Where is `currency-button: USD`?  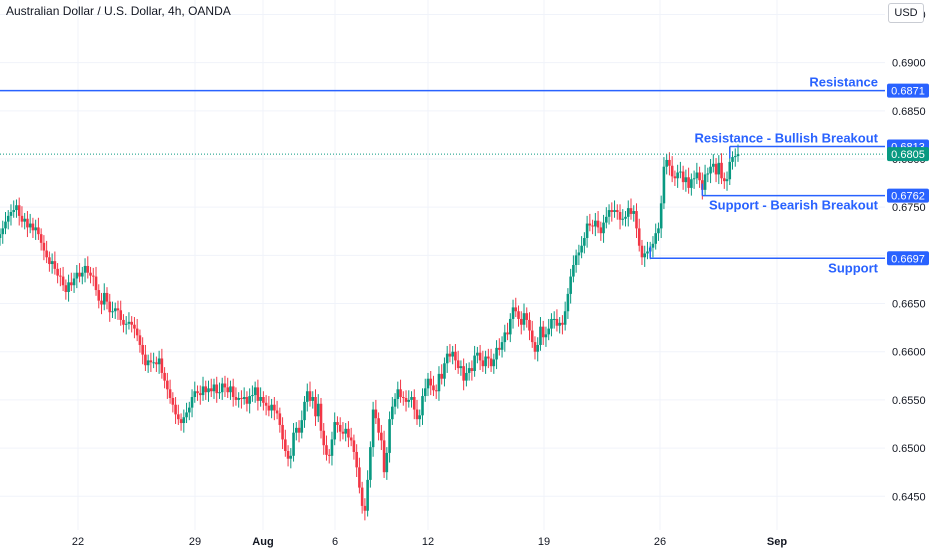
currency-button: USD is located at coordinates (906, 13).